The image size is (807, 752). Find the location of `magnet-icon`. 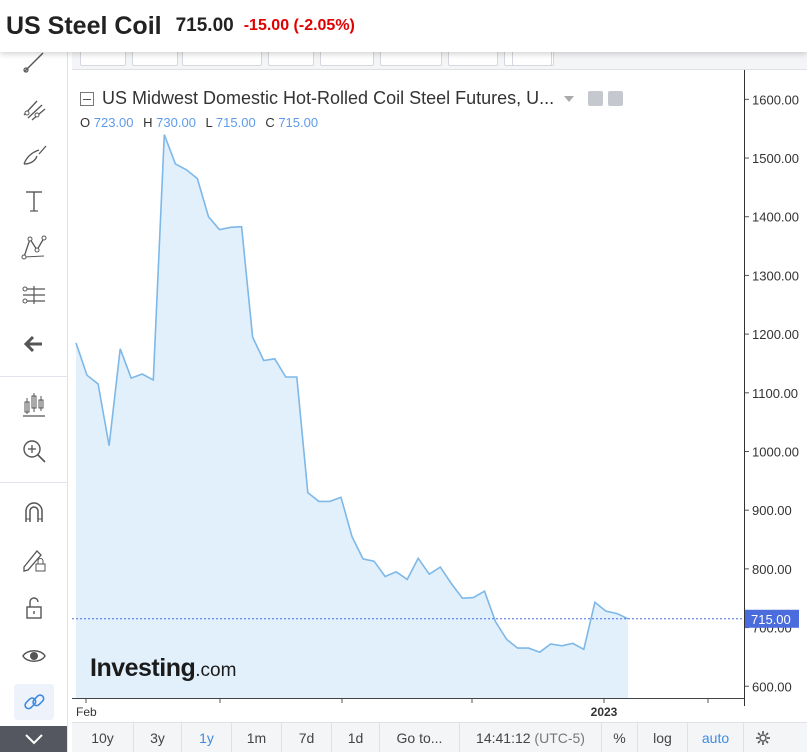

magnet-icon is located at coordinates (34, 512).